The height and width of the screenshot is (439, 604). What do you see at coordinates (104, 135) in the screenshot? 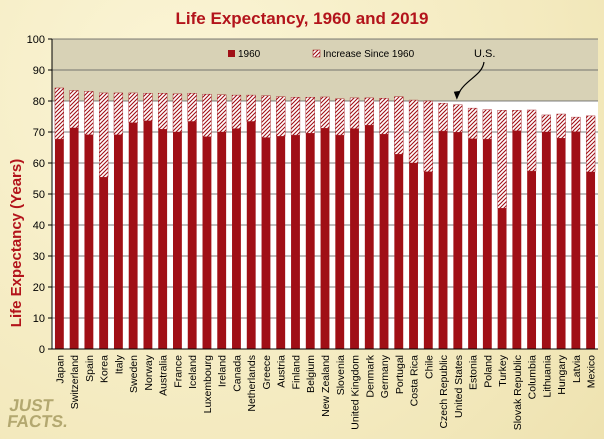
I see `bar-increase-korea` at bounding box center [104, 135].